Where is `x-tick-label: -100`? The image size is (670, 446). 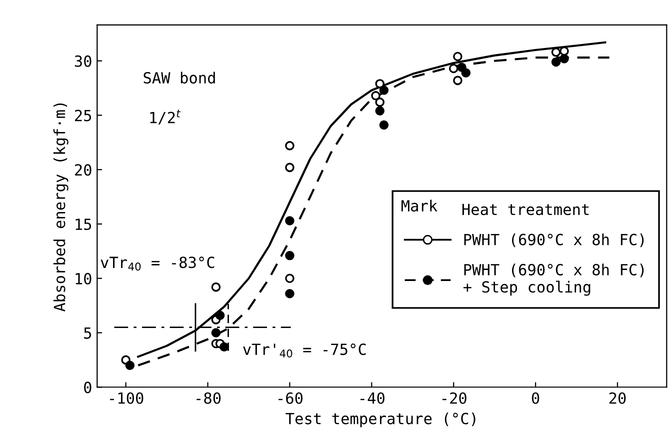
x-tick-label: -100 is located at coordinates (127, 398).